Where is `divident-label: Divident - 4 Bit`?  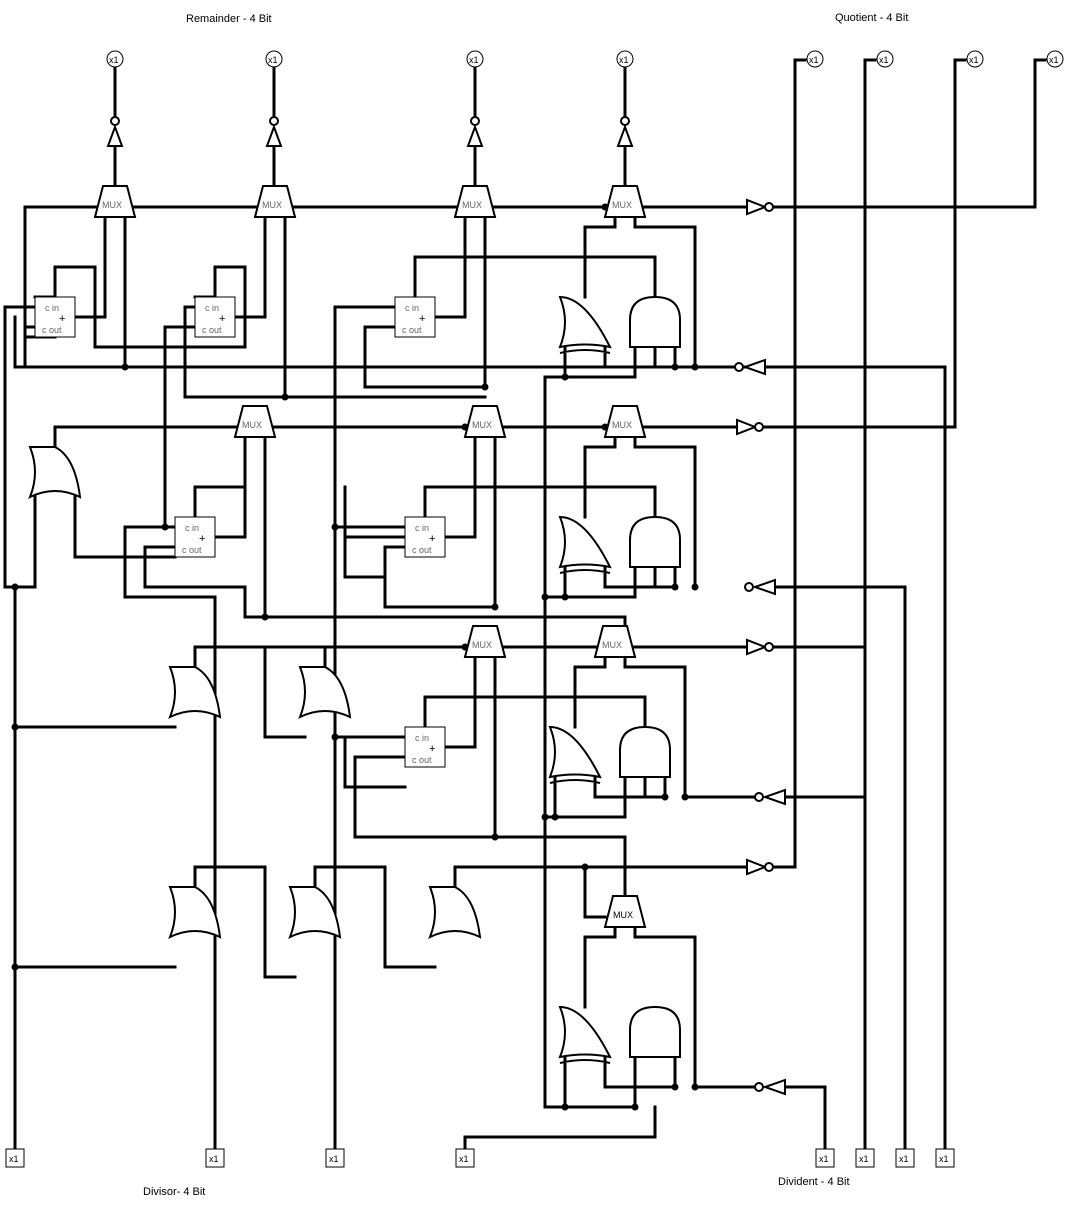 divident-label: Divident - 4 Bit is located at coordinates (814, 1182).